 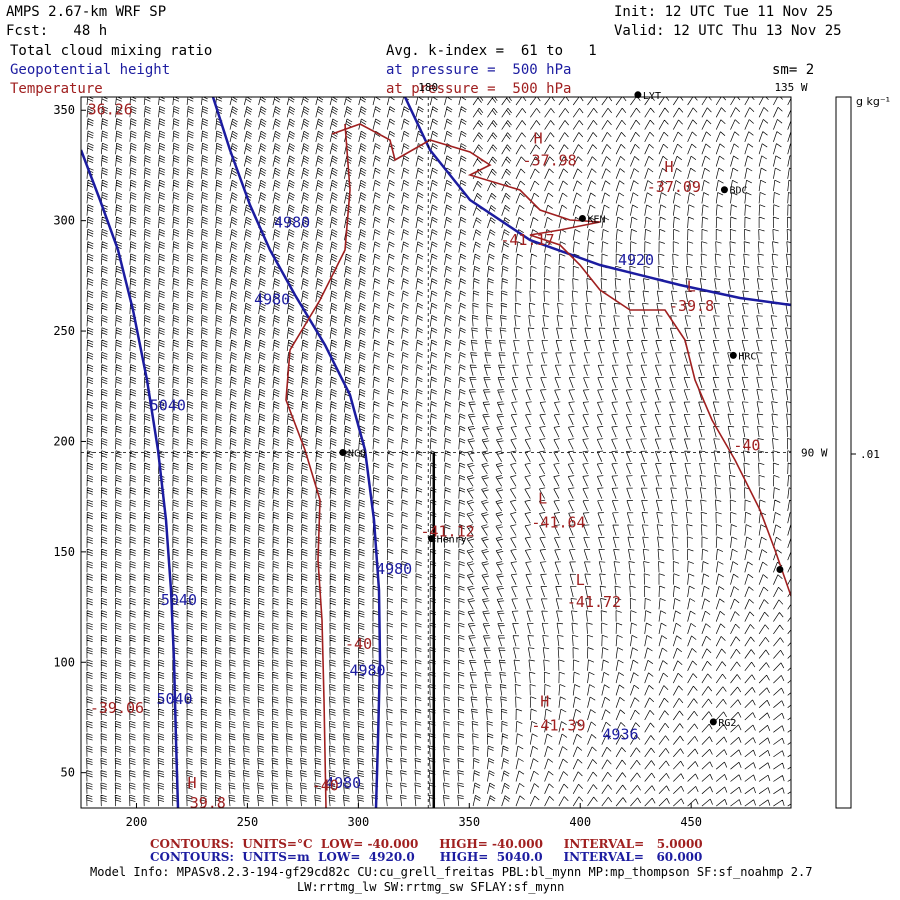 What do you see at coordinates (64, 552) in the screenshot?
I see `y-tick-label: 150` at bounding box center [64, 552].